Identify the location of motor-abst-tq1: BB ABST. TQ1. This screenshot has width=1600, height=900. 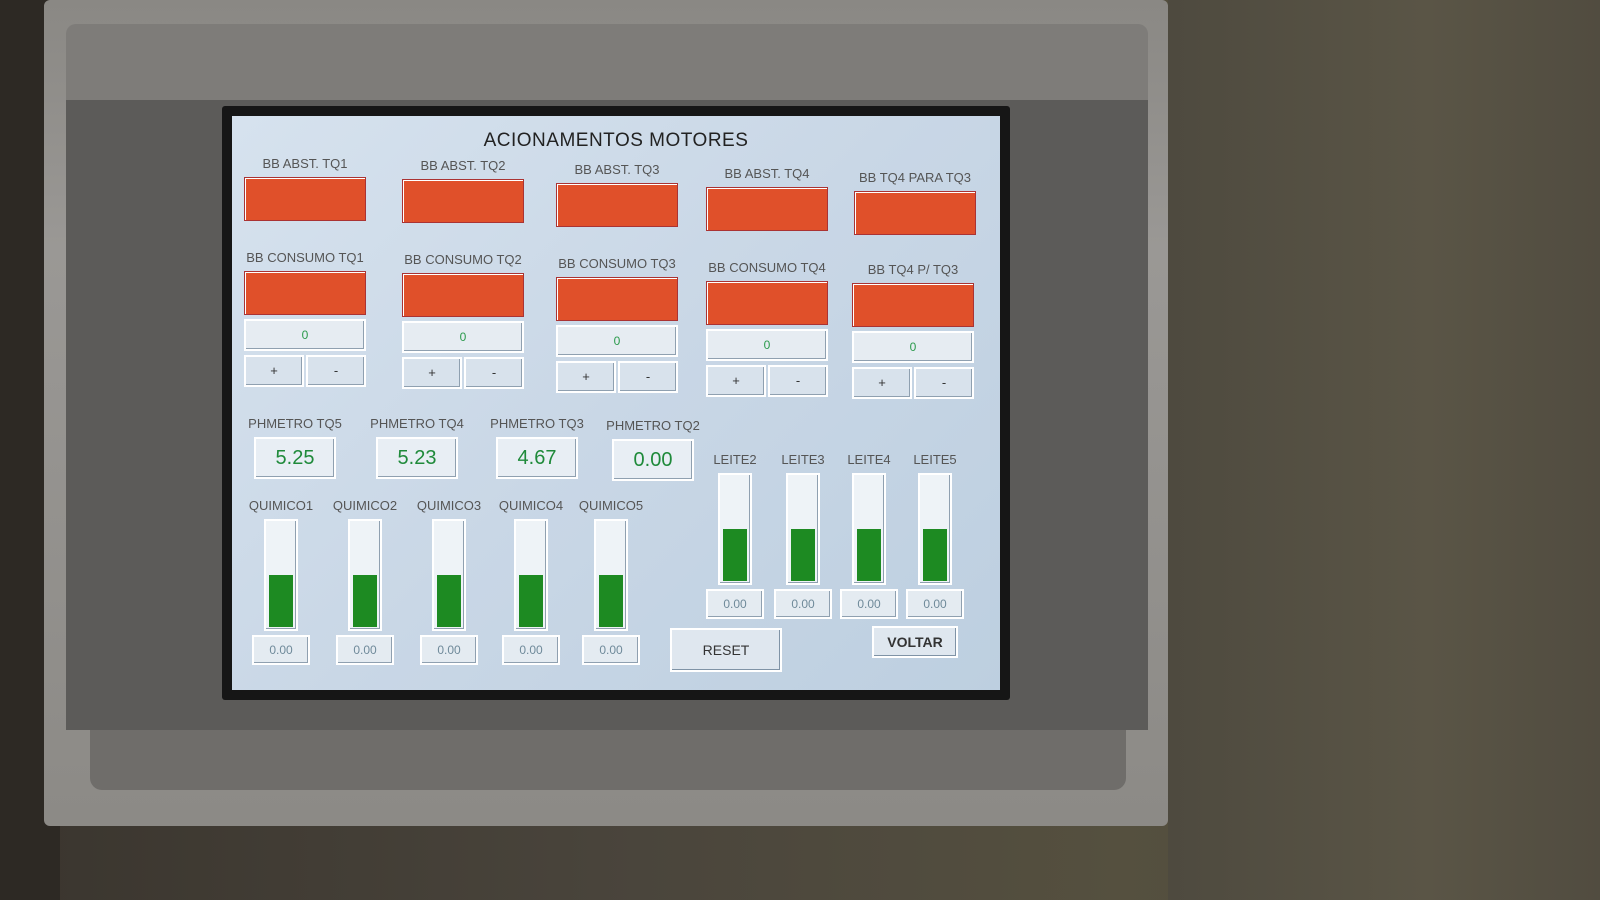
(305, 188).